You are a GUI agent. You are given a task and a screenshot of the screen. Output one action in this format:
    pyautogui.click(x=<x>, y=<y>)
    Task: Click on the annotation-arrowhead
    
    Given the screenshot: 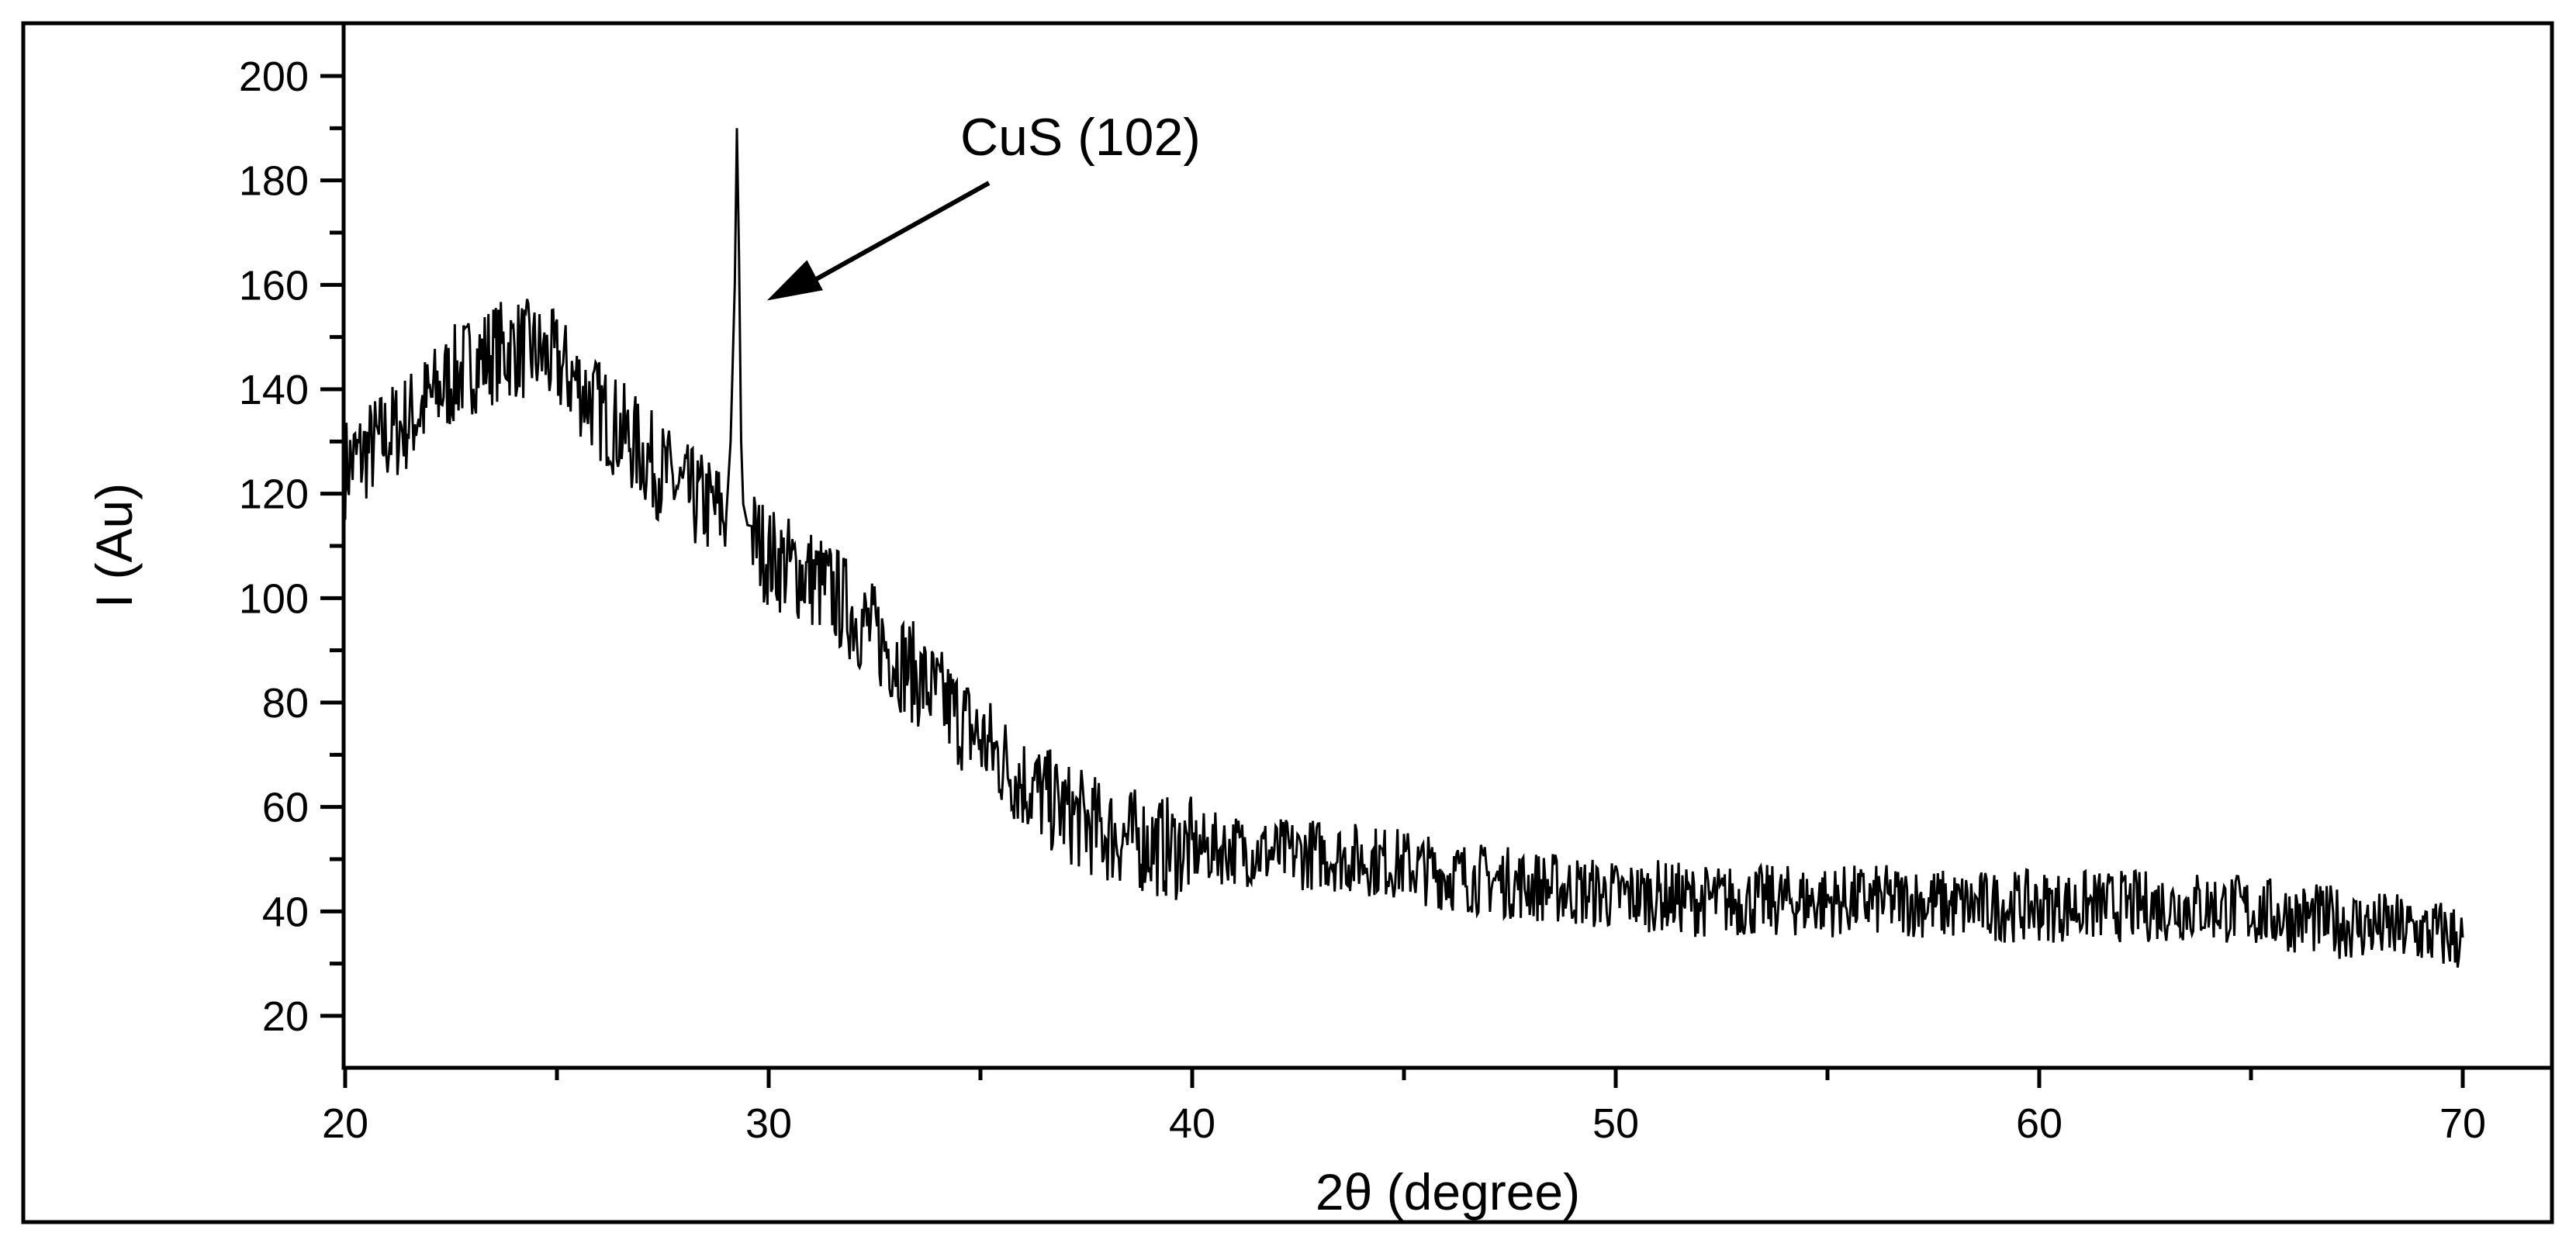 What is the action you would take?
    pyautogui.click(x=794, y=280)
    